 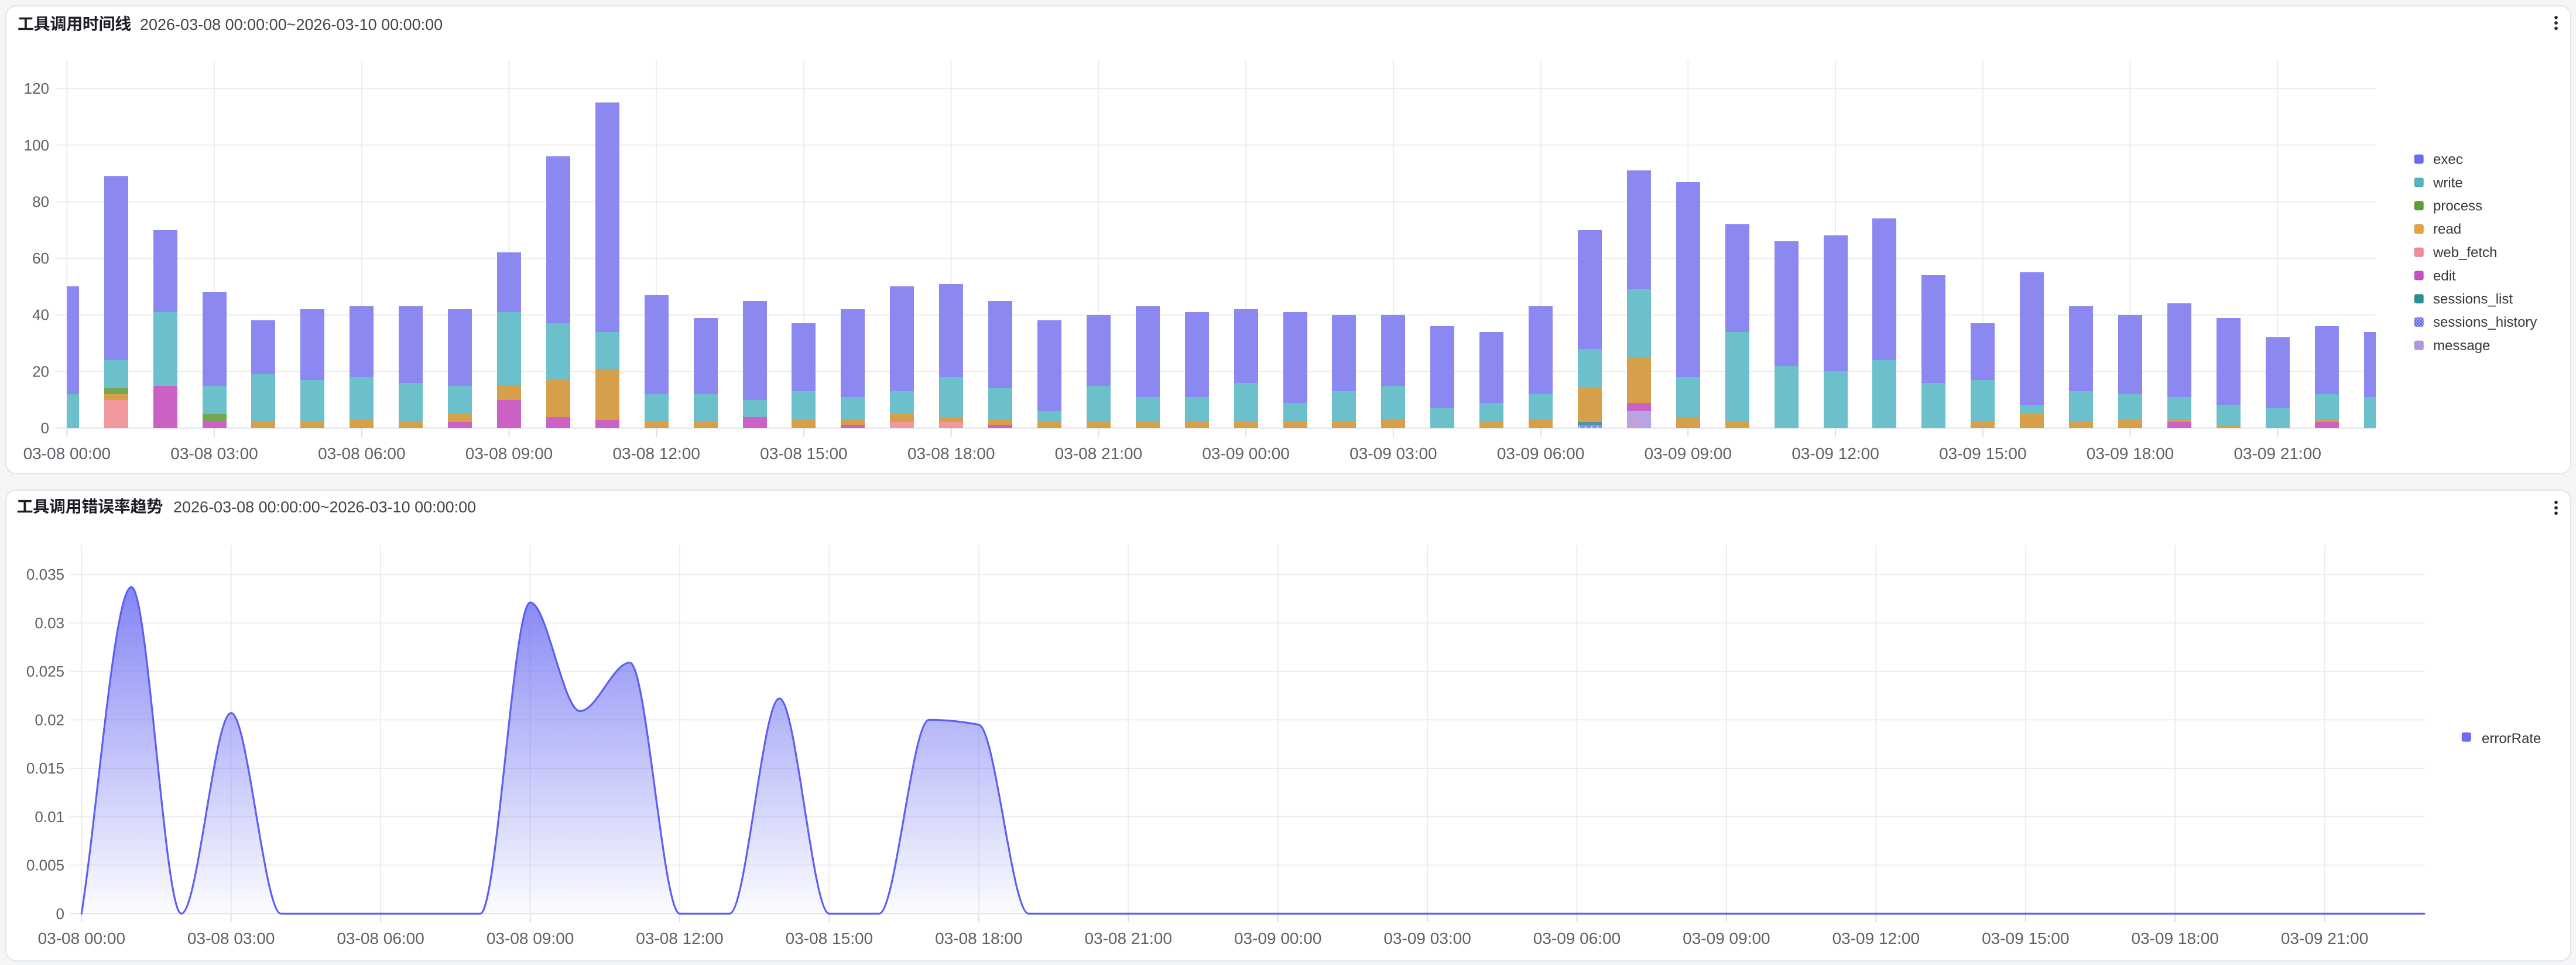 What do you see at coordinates (2448, 183) in the screenshot?
I see `svg-text: write` at bounding box center [2448, 183].